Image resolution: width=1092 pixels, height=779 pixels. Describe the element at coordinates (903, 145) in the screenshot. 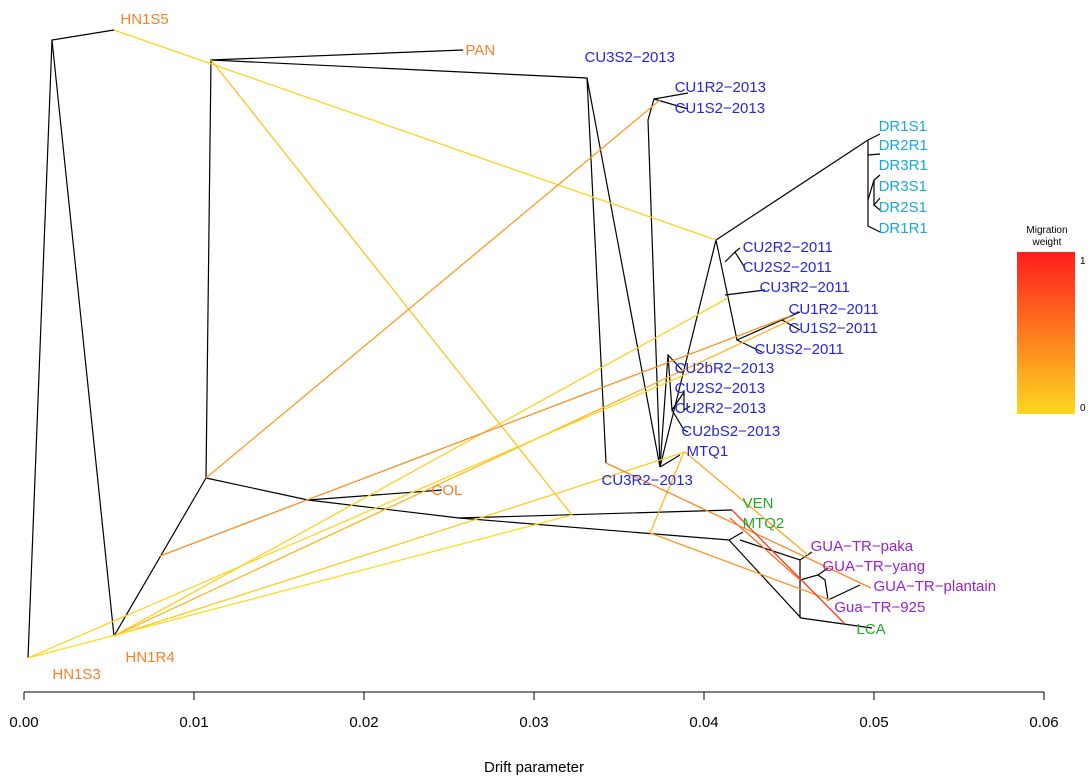

I see `tip-label: DR2R1` at that location.